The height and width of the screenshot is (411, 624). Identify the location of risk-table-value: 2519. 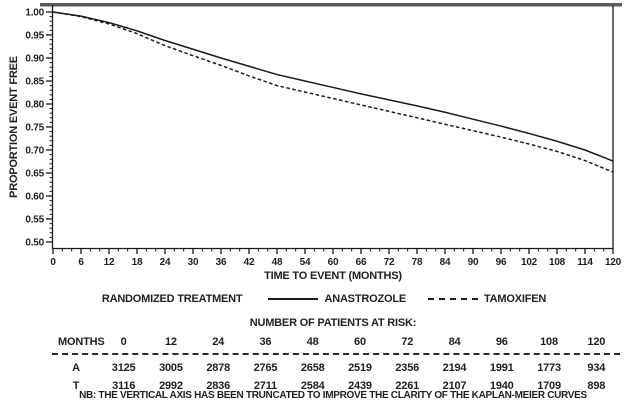
(360, 368).